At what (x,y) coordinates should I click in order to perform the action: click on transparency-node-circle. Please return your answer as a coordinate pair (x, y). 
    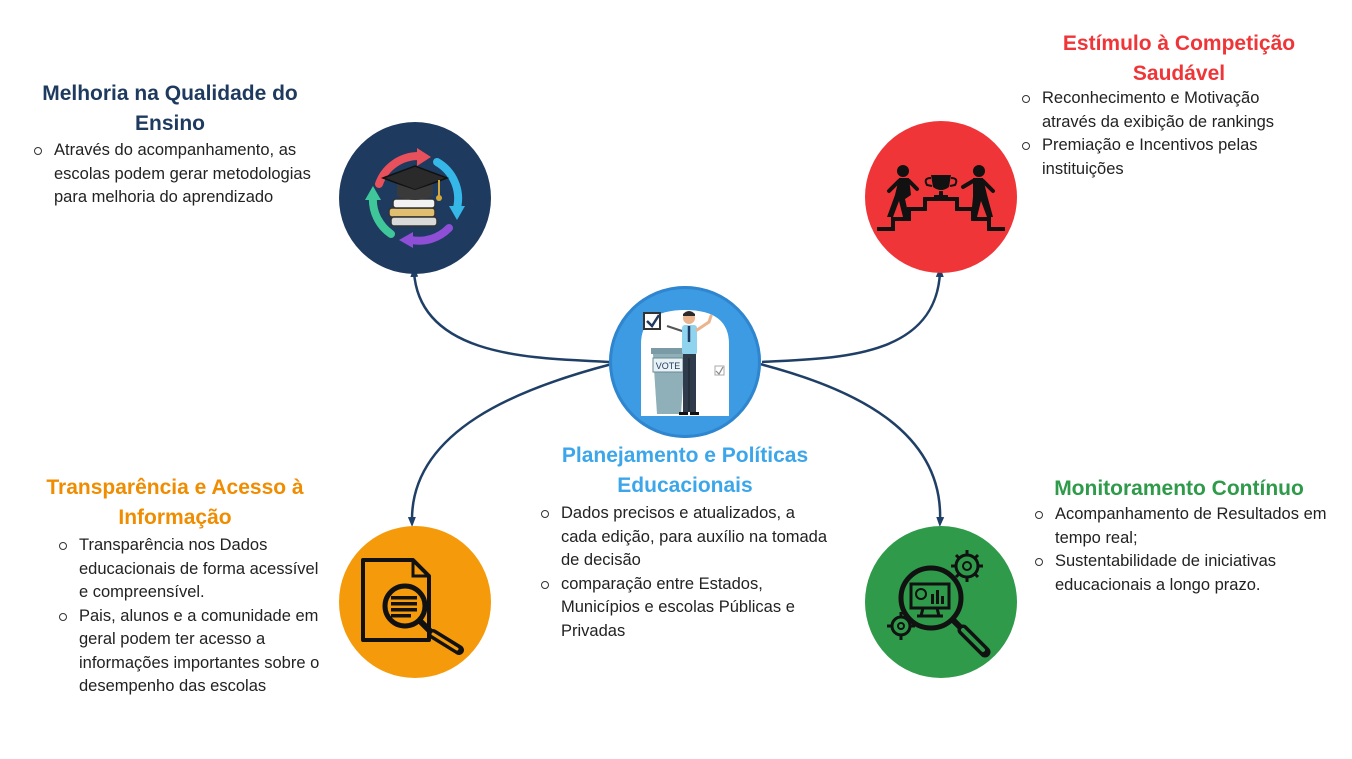
    Looking at the image, I should click on (415, 602).